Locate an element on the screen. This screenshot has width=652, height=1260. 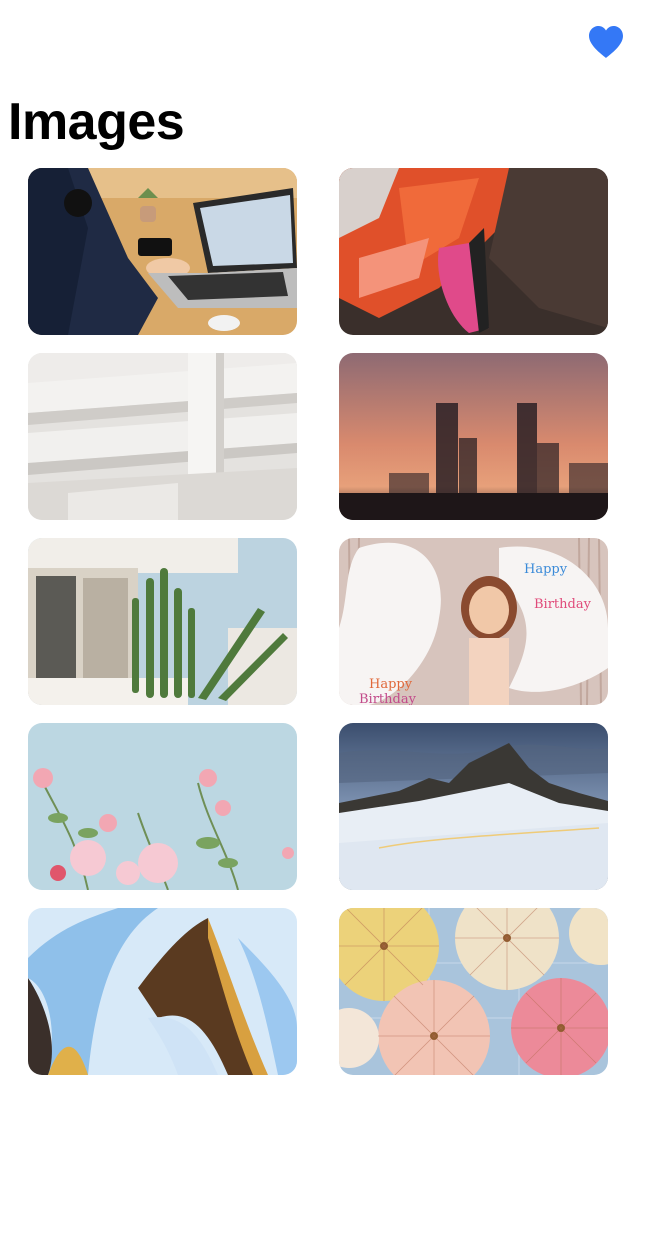
photo-cactus is located at coordinates (162, 621).